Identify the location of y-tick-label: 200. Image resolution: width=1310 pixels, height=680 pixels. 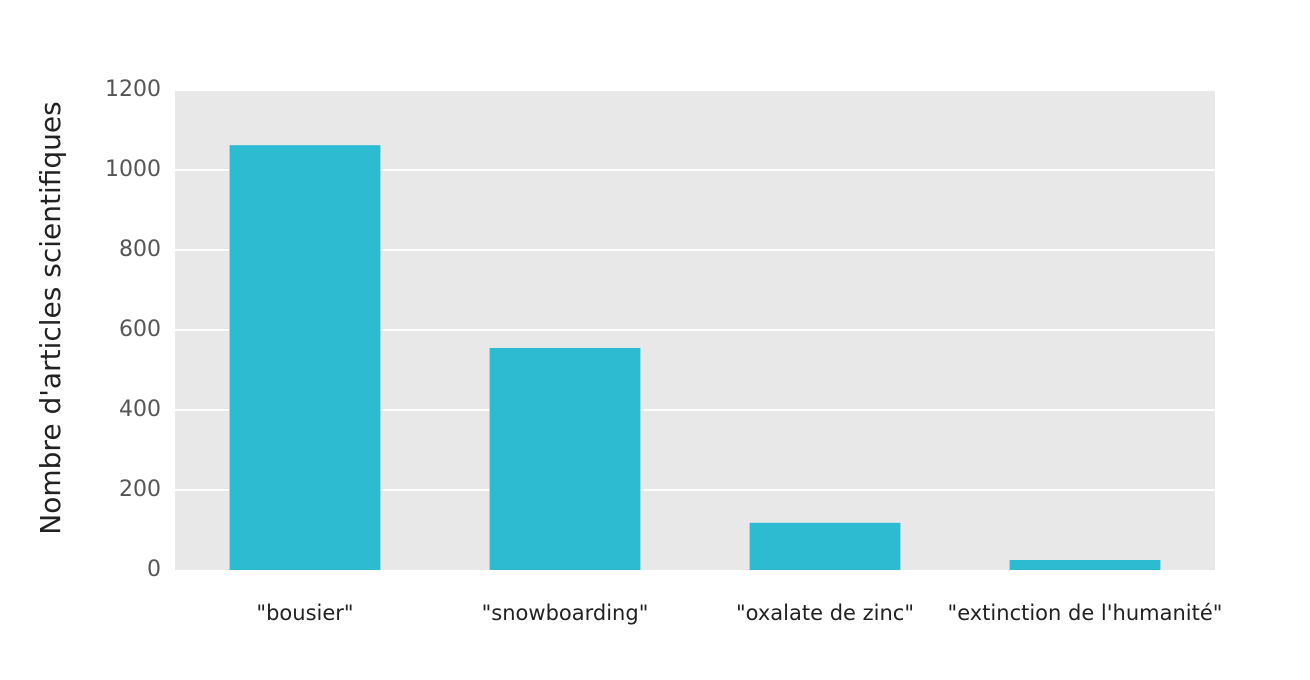
(140, 489).